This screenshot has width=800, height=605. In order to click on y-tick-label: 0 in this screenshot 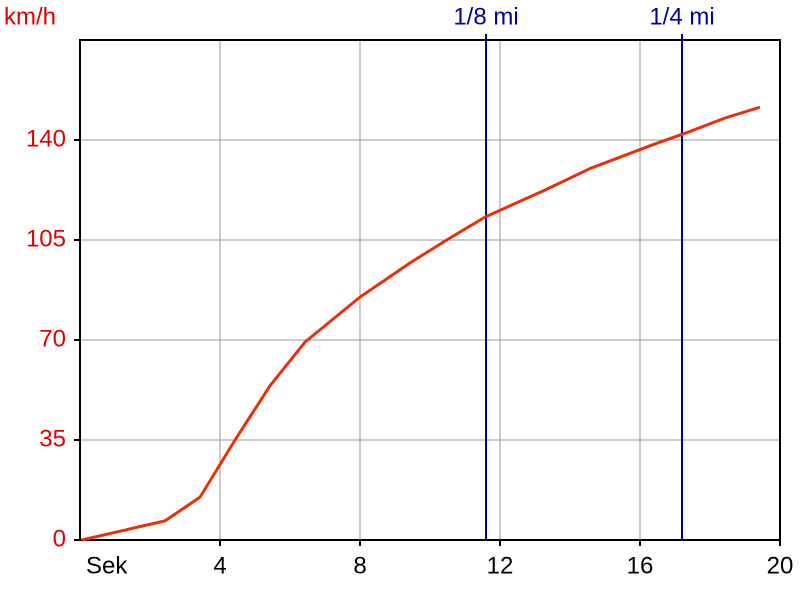, I will do `click(59, 538)`.